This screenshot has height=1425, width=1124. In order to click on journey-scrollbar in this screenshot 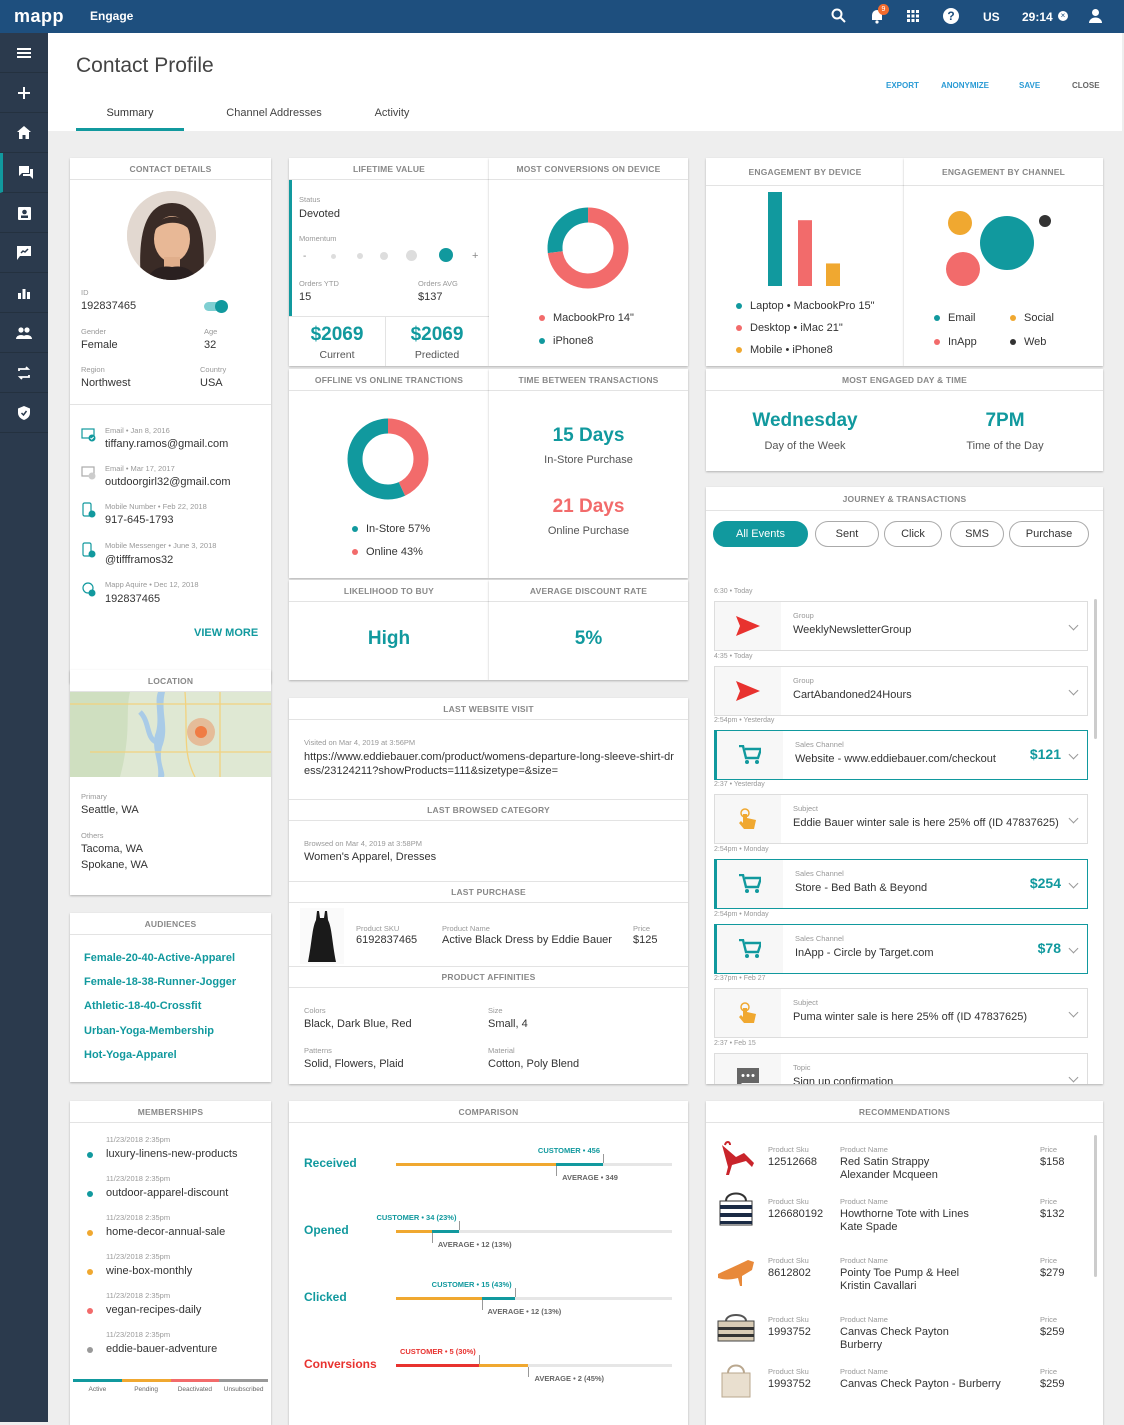, I will do `click(1095, 669)`.